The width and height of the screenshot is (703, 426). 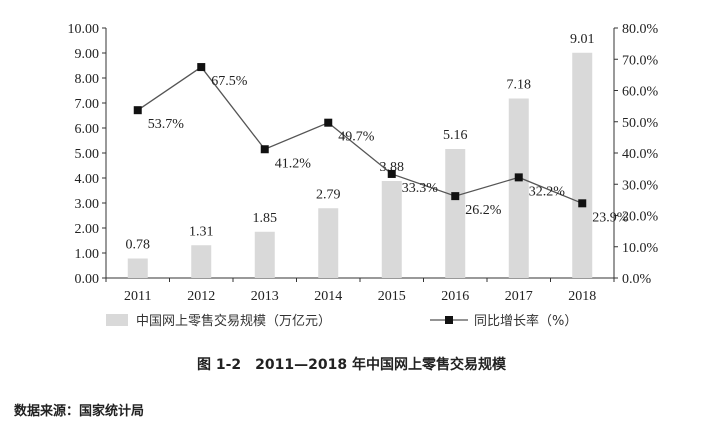 I want to click on left-tick-label: 8.00, so click(x=87, y=79).